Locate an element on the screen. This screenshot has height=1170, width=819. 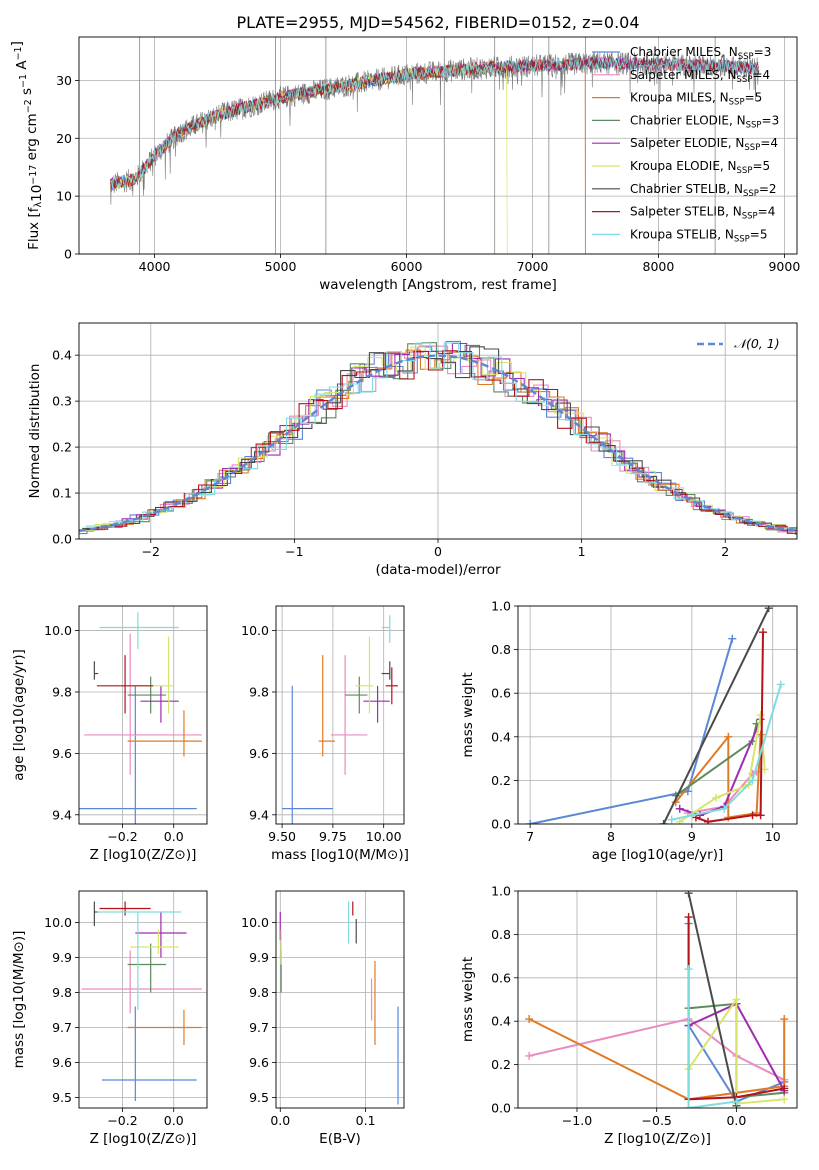
y-axis-label-part: 10 is located at coordinates (37, 193).